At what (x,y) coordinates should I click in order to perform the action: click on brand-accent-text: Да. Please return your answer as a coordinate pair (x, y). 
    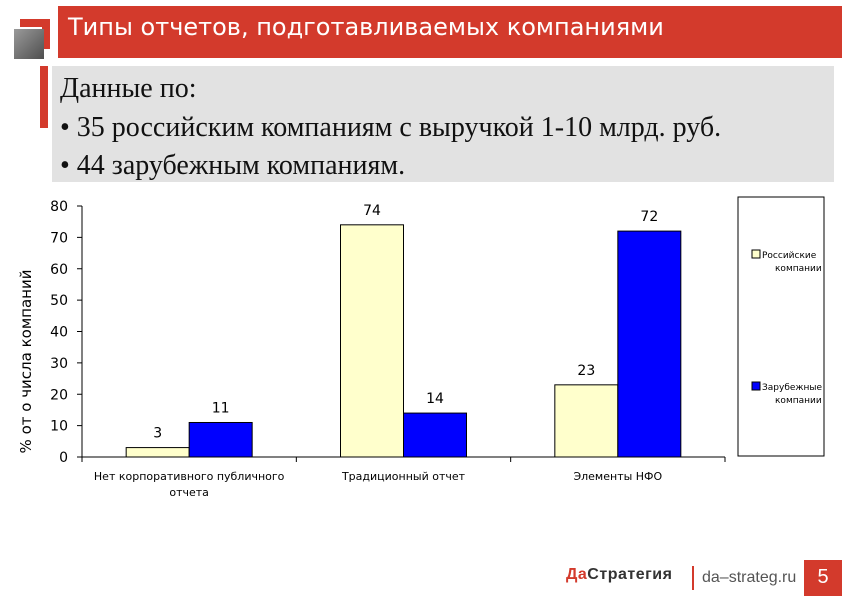
    Looking at the image, I should click on (577, 574).